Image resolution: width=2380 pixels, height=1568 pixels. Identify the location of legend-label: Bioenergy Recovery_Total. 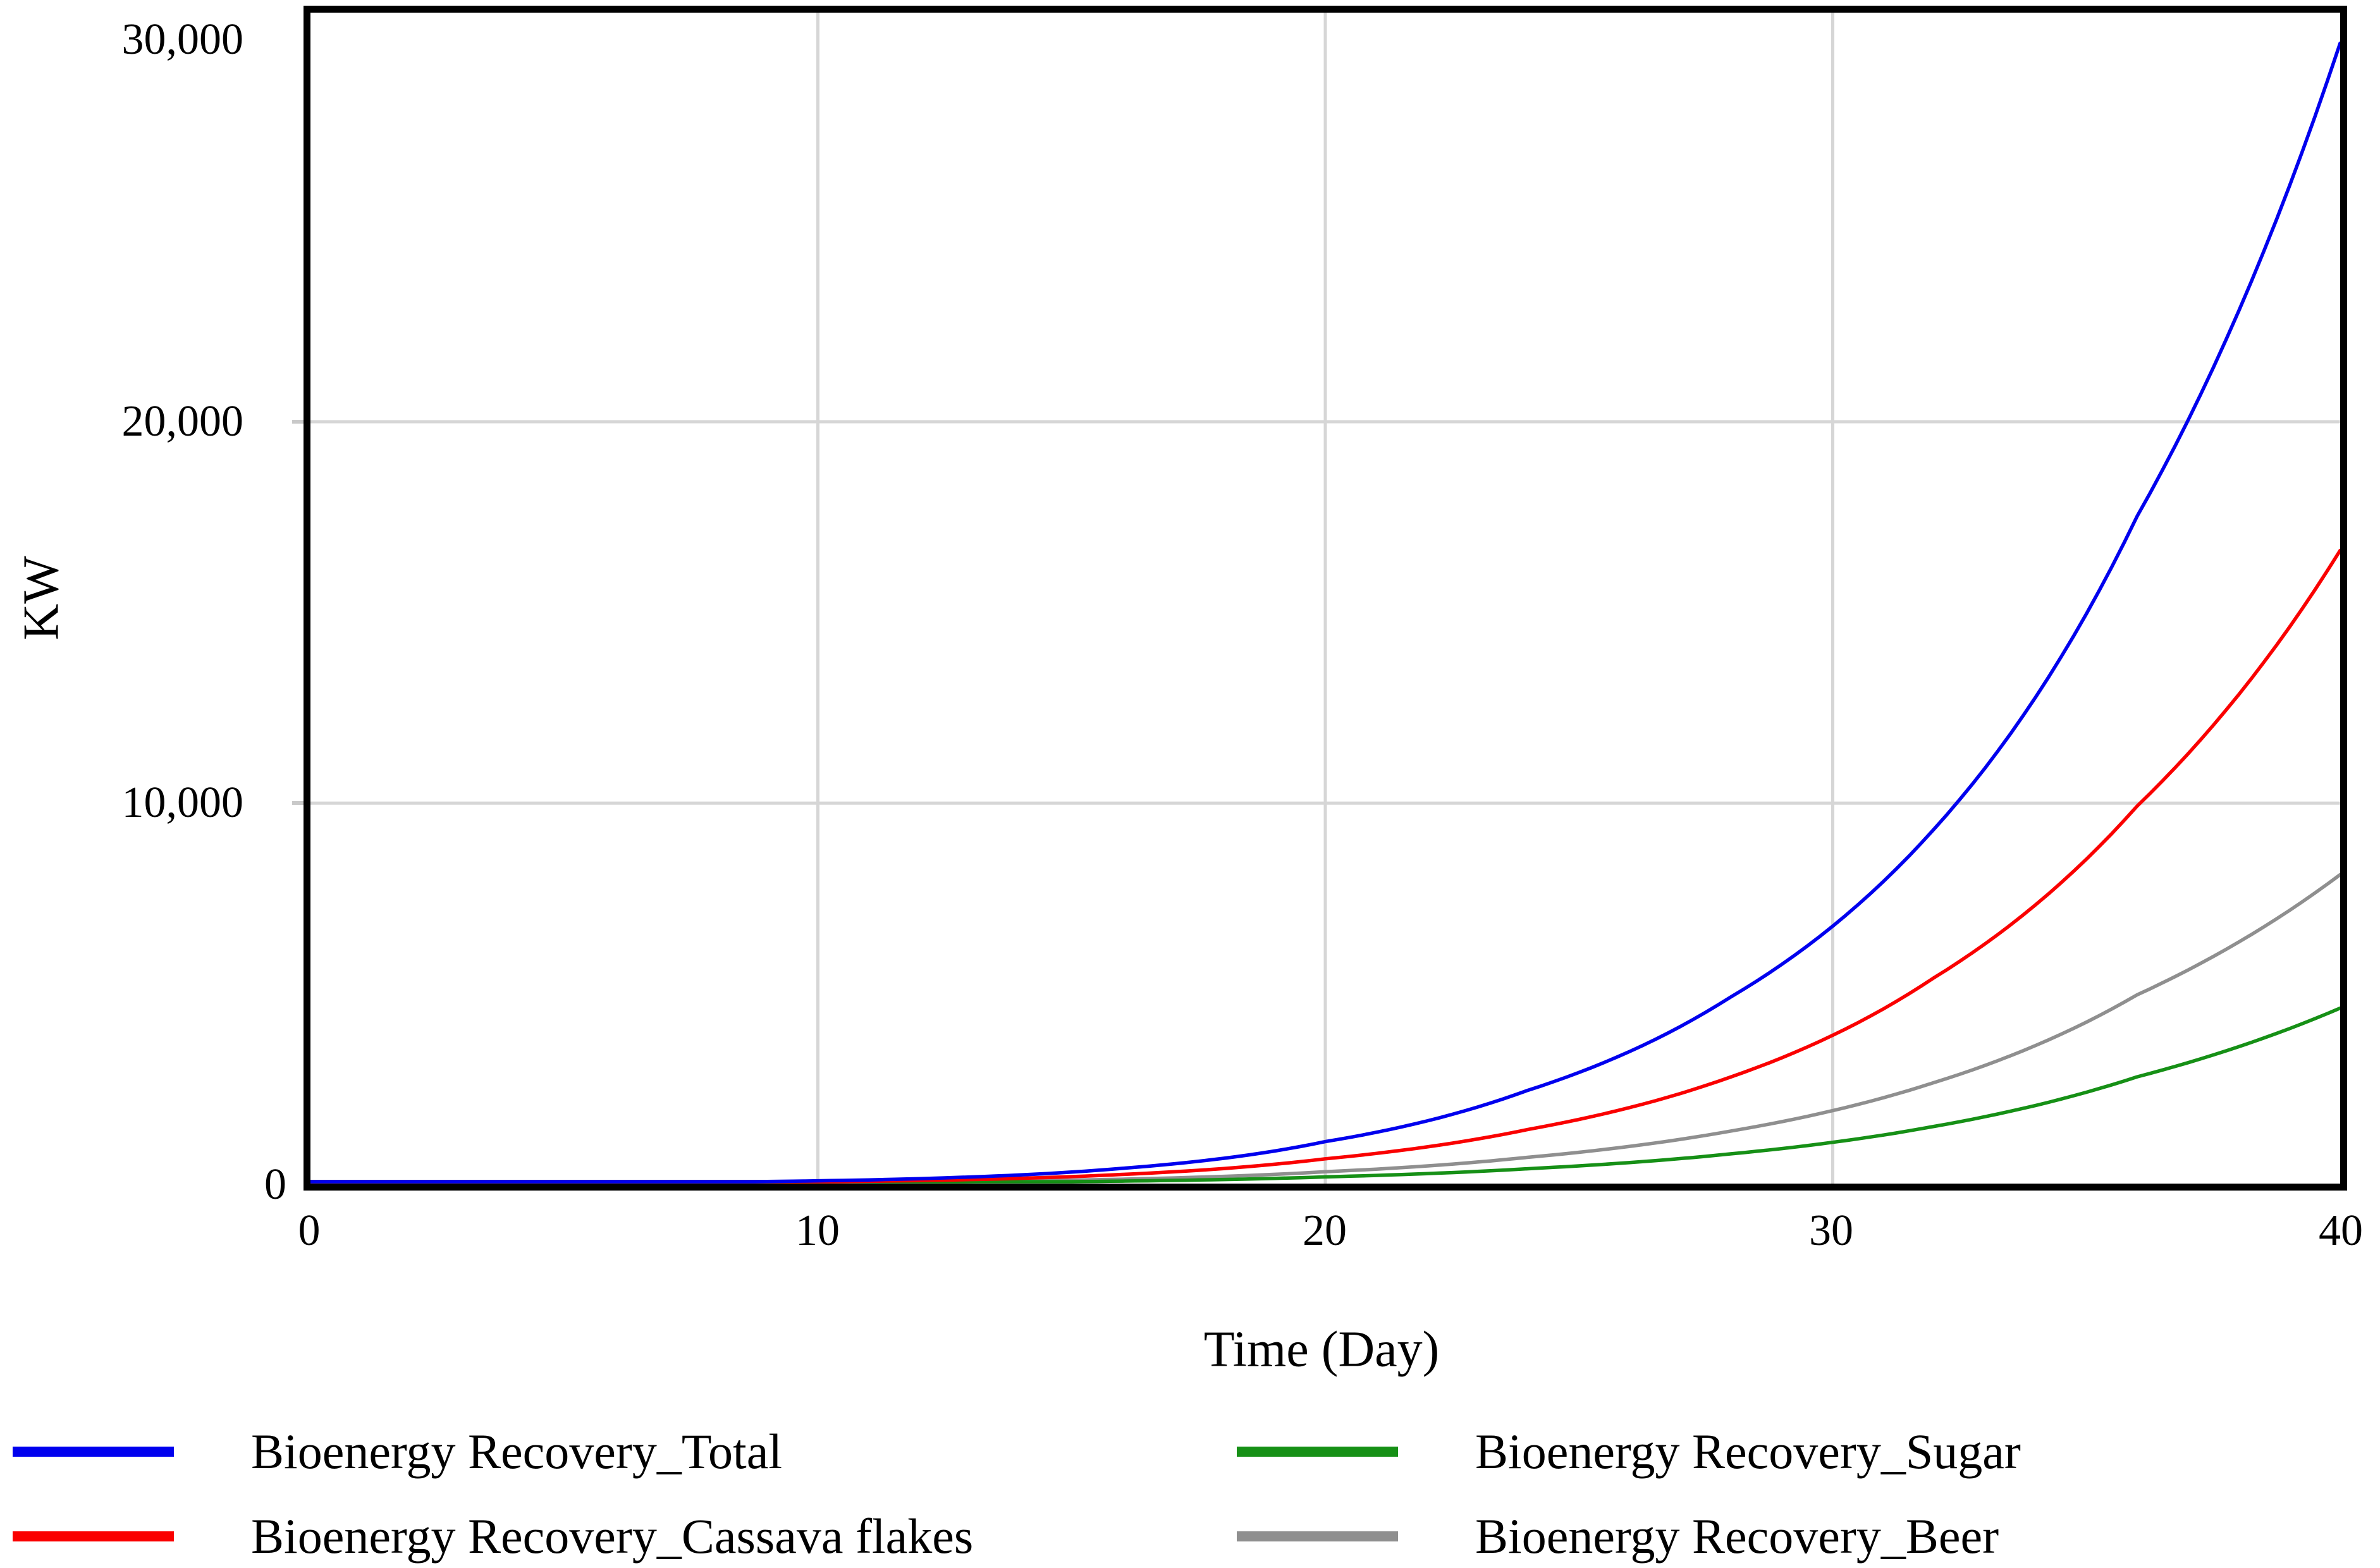
(517, 1451).